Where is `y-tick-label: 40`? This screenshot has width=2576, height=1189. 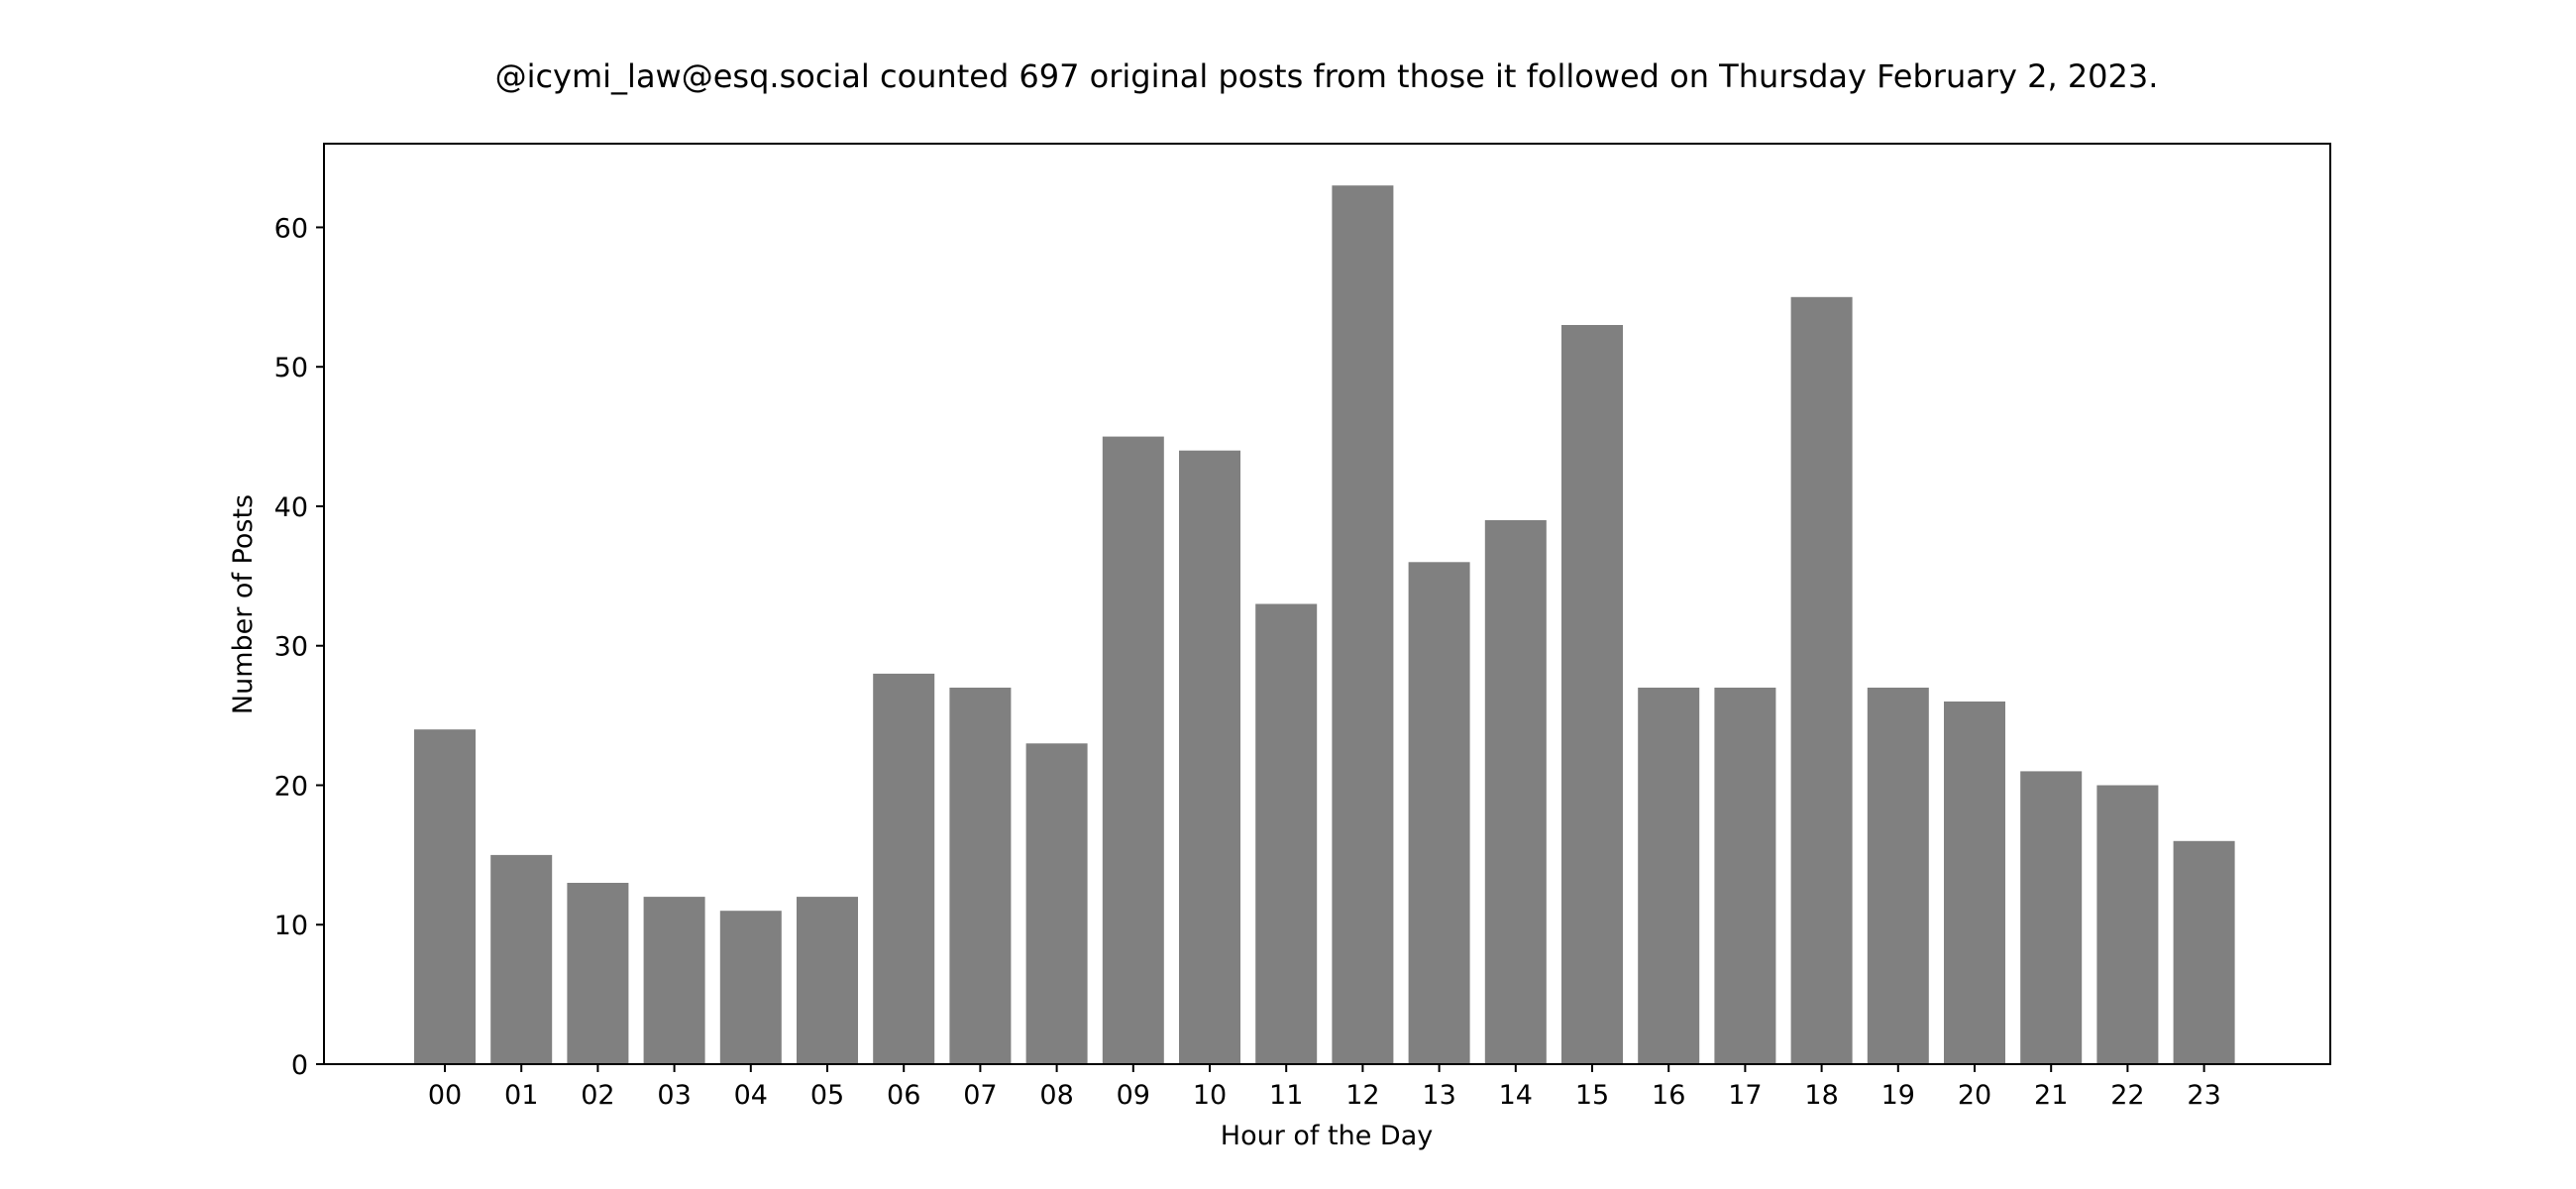
y-tick-label: 40 is located at coordinates (291, 508).